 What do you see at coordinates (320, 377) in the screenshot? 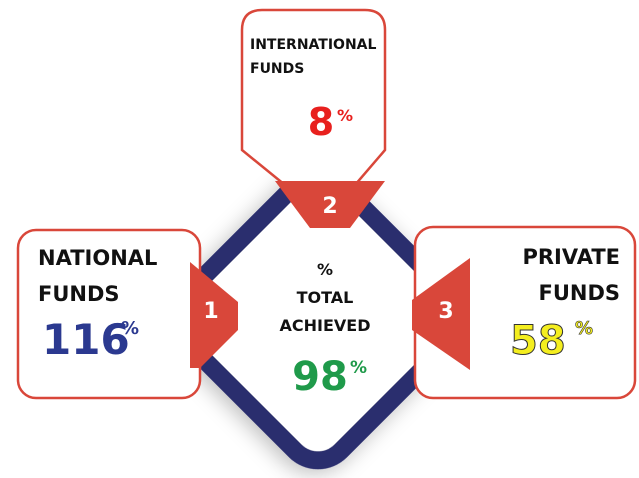
I see `center-value: 98` at bounding box center [320, 377].